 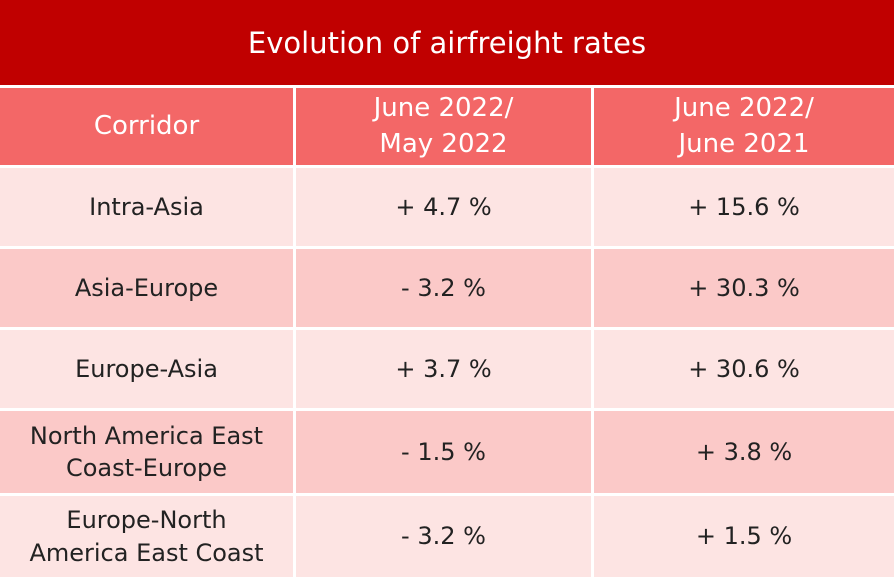 What do you see at coordinates (148, 370) in the screenshot?
I see `table-cell: Europe-Asia` at bounding box center [148, 370].